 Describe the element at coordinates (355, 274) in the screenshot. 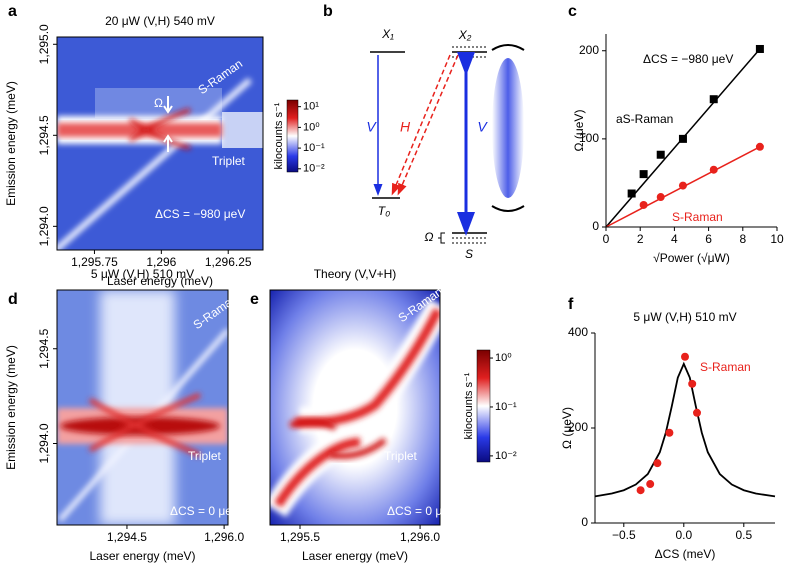

I see `chart-title: Theory (V,V+H)` at that location.